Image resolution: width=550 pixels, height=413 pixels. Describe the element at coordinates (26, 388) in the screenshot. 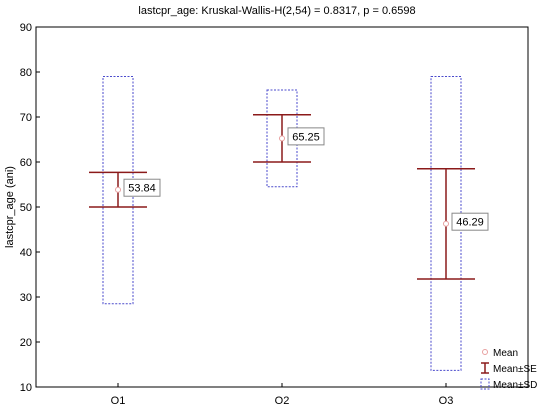

I see `y-tick-label: 10` at that location.